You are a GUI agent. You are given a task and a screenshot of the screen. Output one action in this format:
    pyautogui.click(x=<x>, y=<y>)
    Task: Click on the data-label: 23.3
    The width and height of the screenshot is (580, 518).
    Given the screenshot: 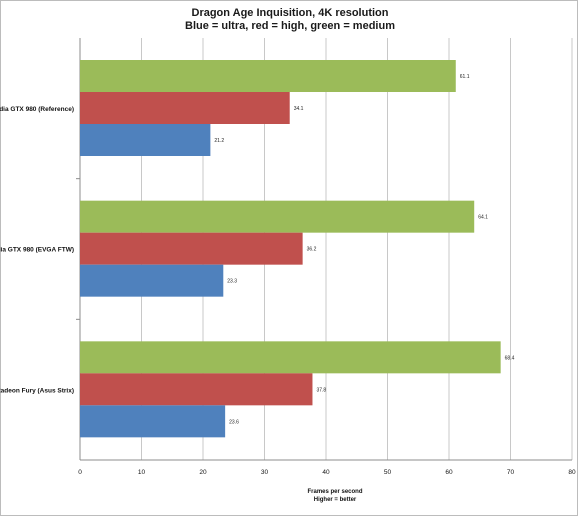 What is the action you would take?
    pyautogui.click(x=232, y=282)
    